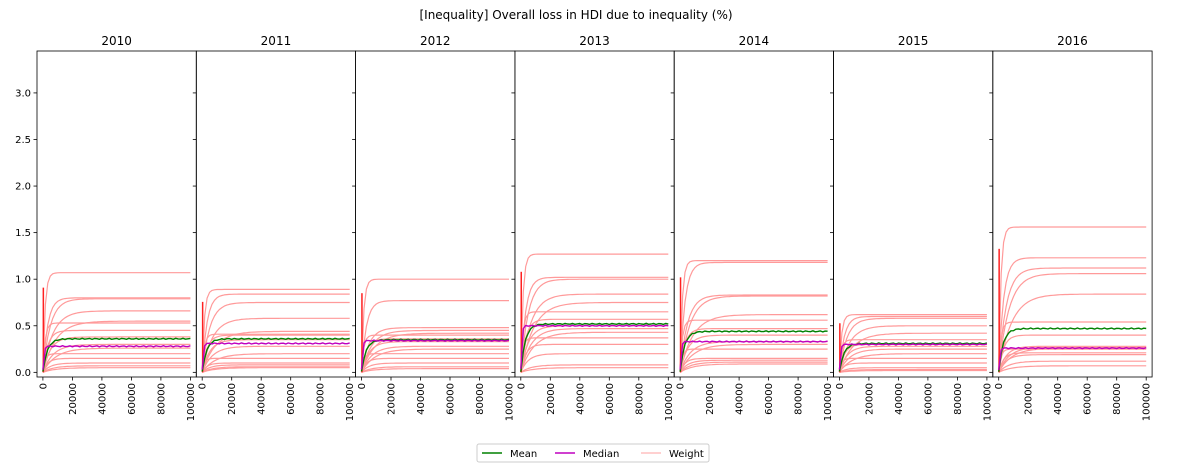  Describe the element at coordinates (752, 227) in the screenshot. I see `panel-2014: 2014 0 20000 40000 60000 80000 100000` at that location.